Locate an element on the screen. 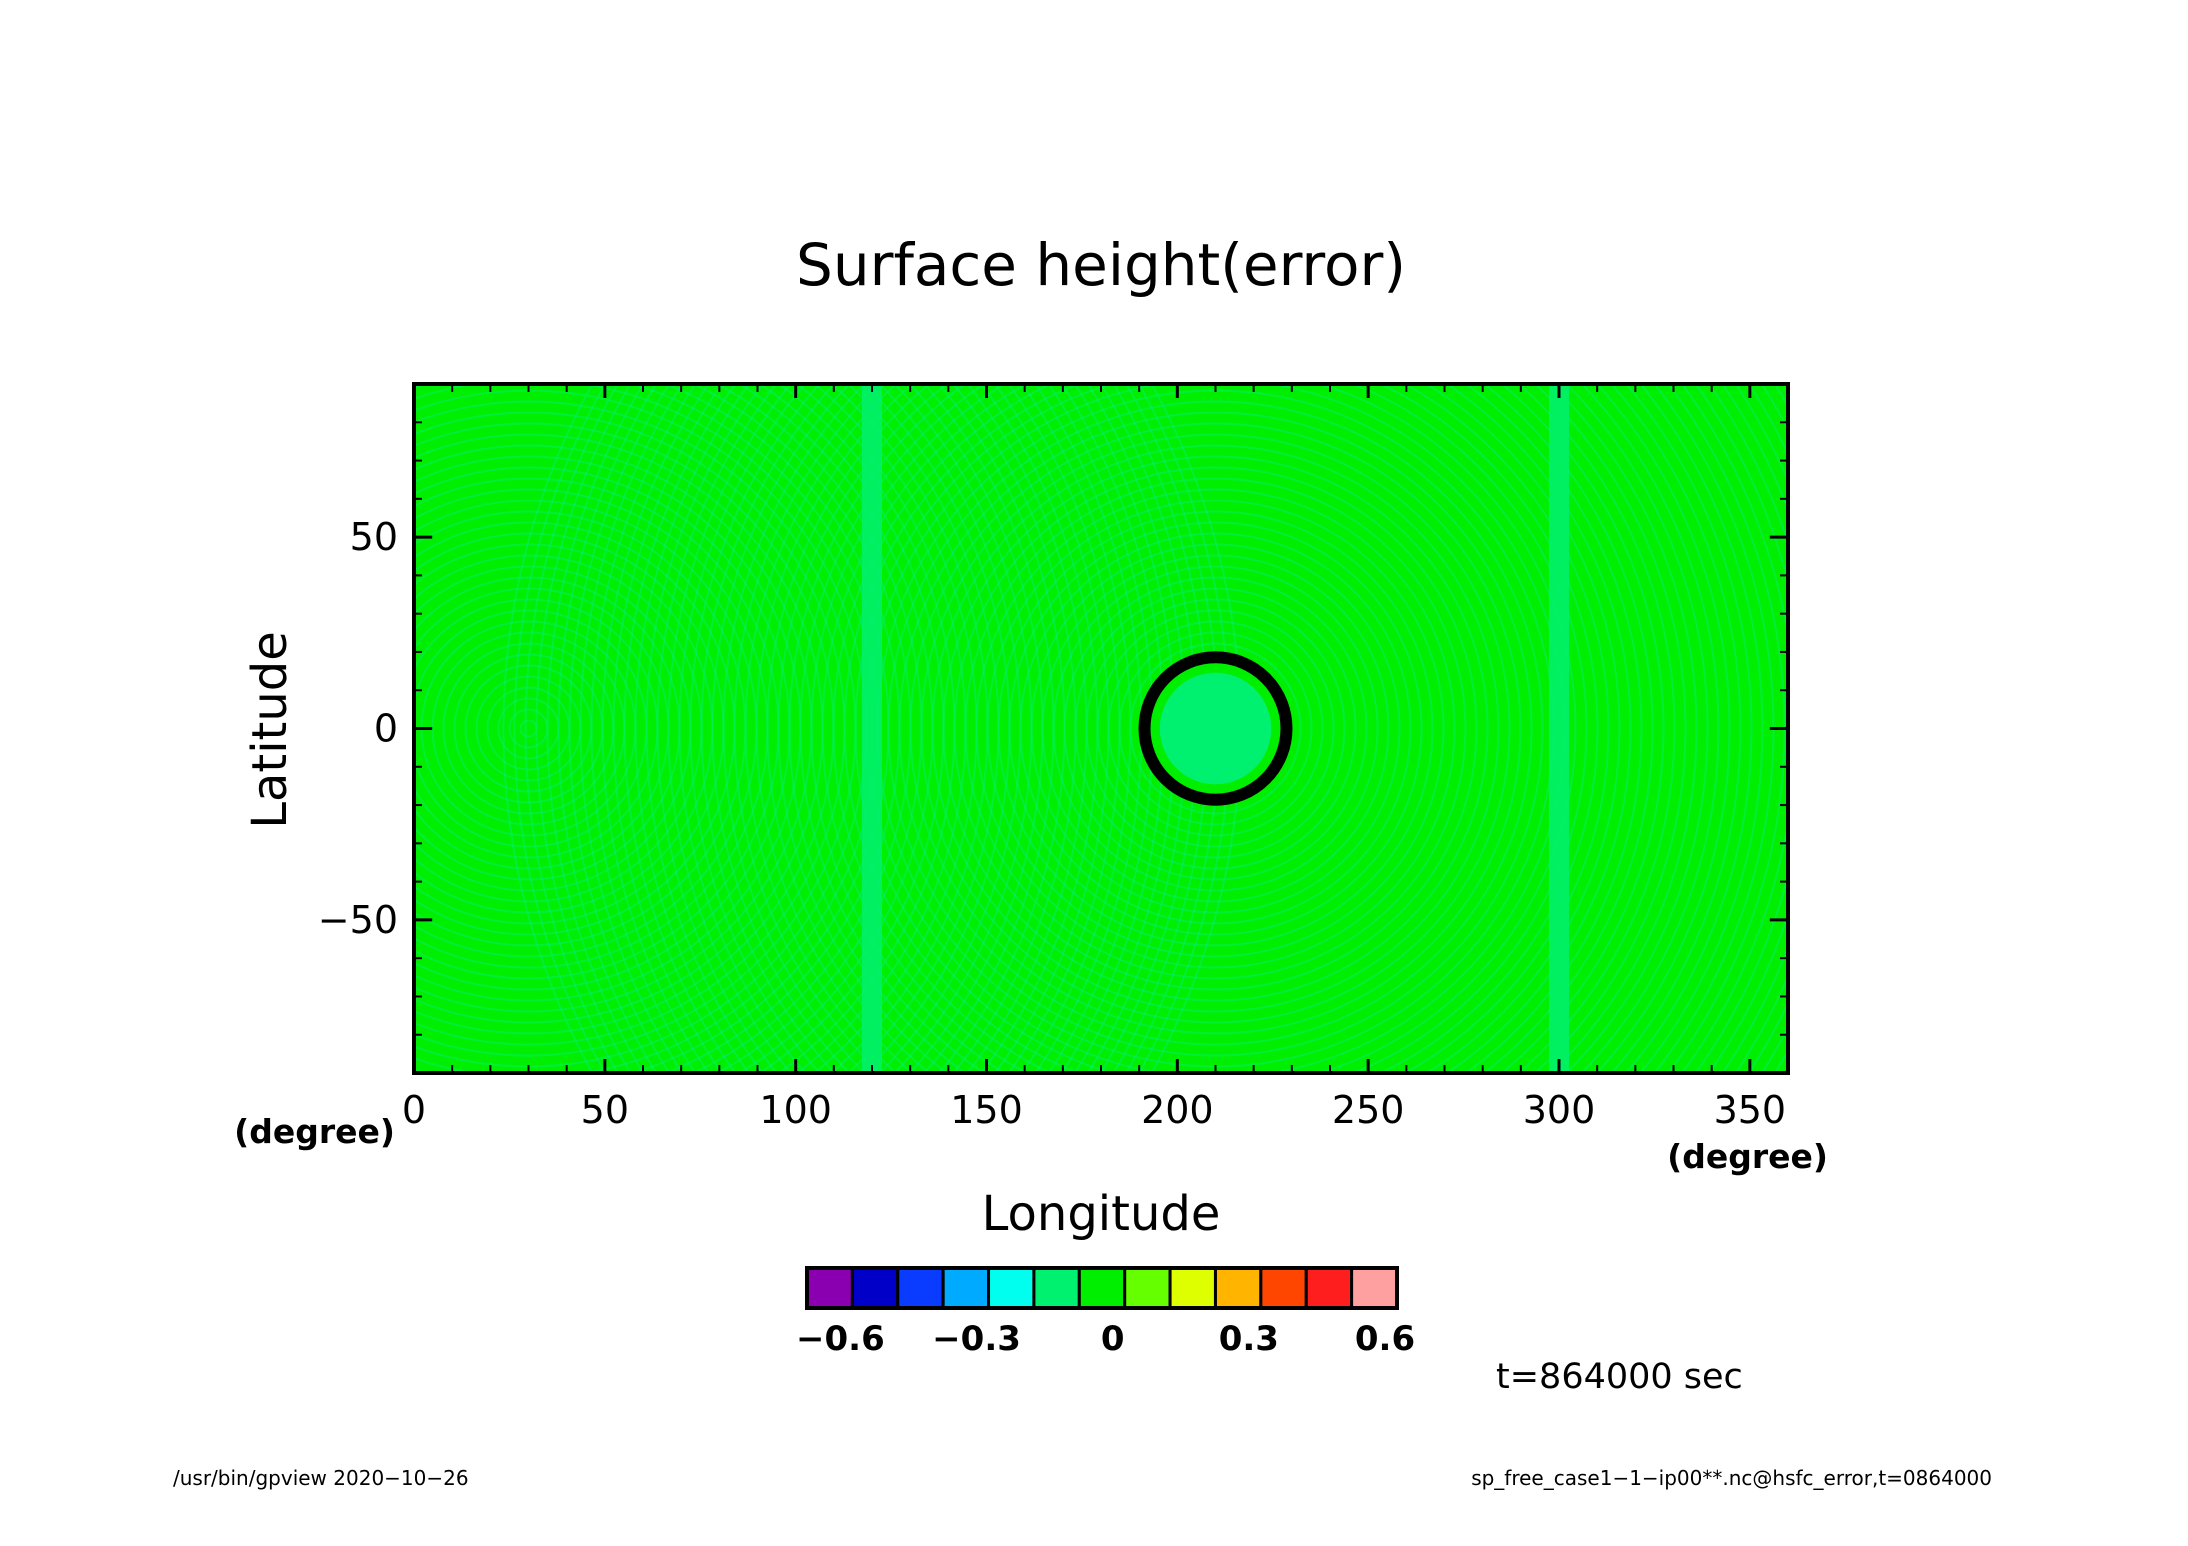 The width and height of the screenshot is (2188, 1546). x-tick-labels: 0 50 100 150 200 250 300 350 is located at coordinates (1094, 1110).